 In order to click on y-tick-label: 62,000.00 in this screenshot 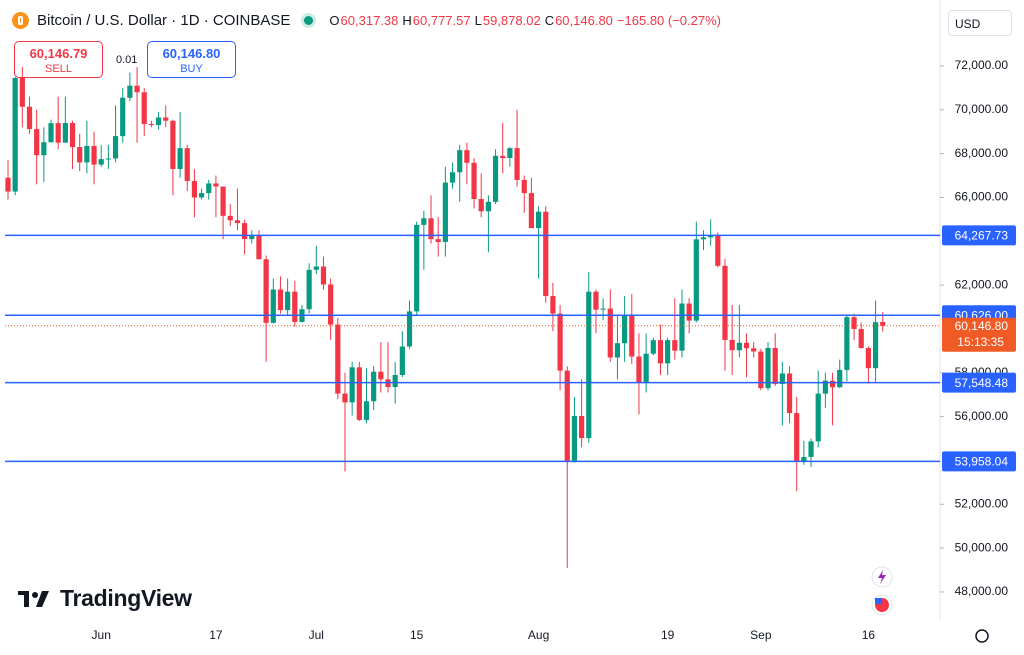, I will do `click(982, 284)`.